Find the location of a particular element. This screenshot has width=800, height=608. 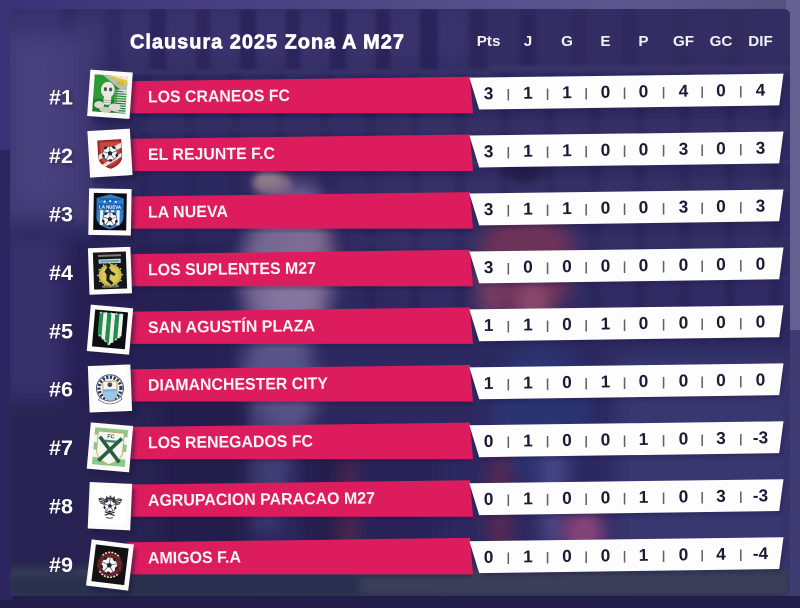

svg-text: #6 is located at coordinates (63, 392).